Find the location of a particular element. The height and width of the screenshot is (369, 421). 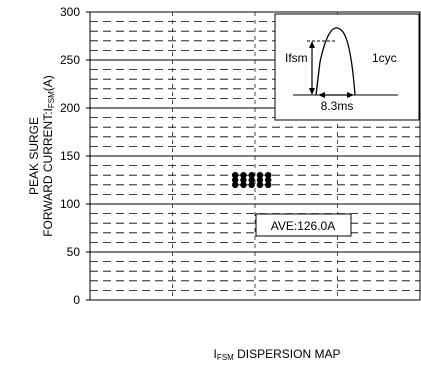

average-annotation: AVE:126.0A is located at coordinates (303, 225).